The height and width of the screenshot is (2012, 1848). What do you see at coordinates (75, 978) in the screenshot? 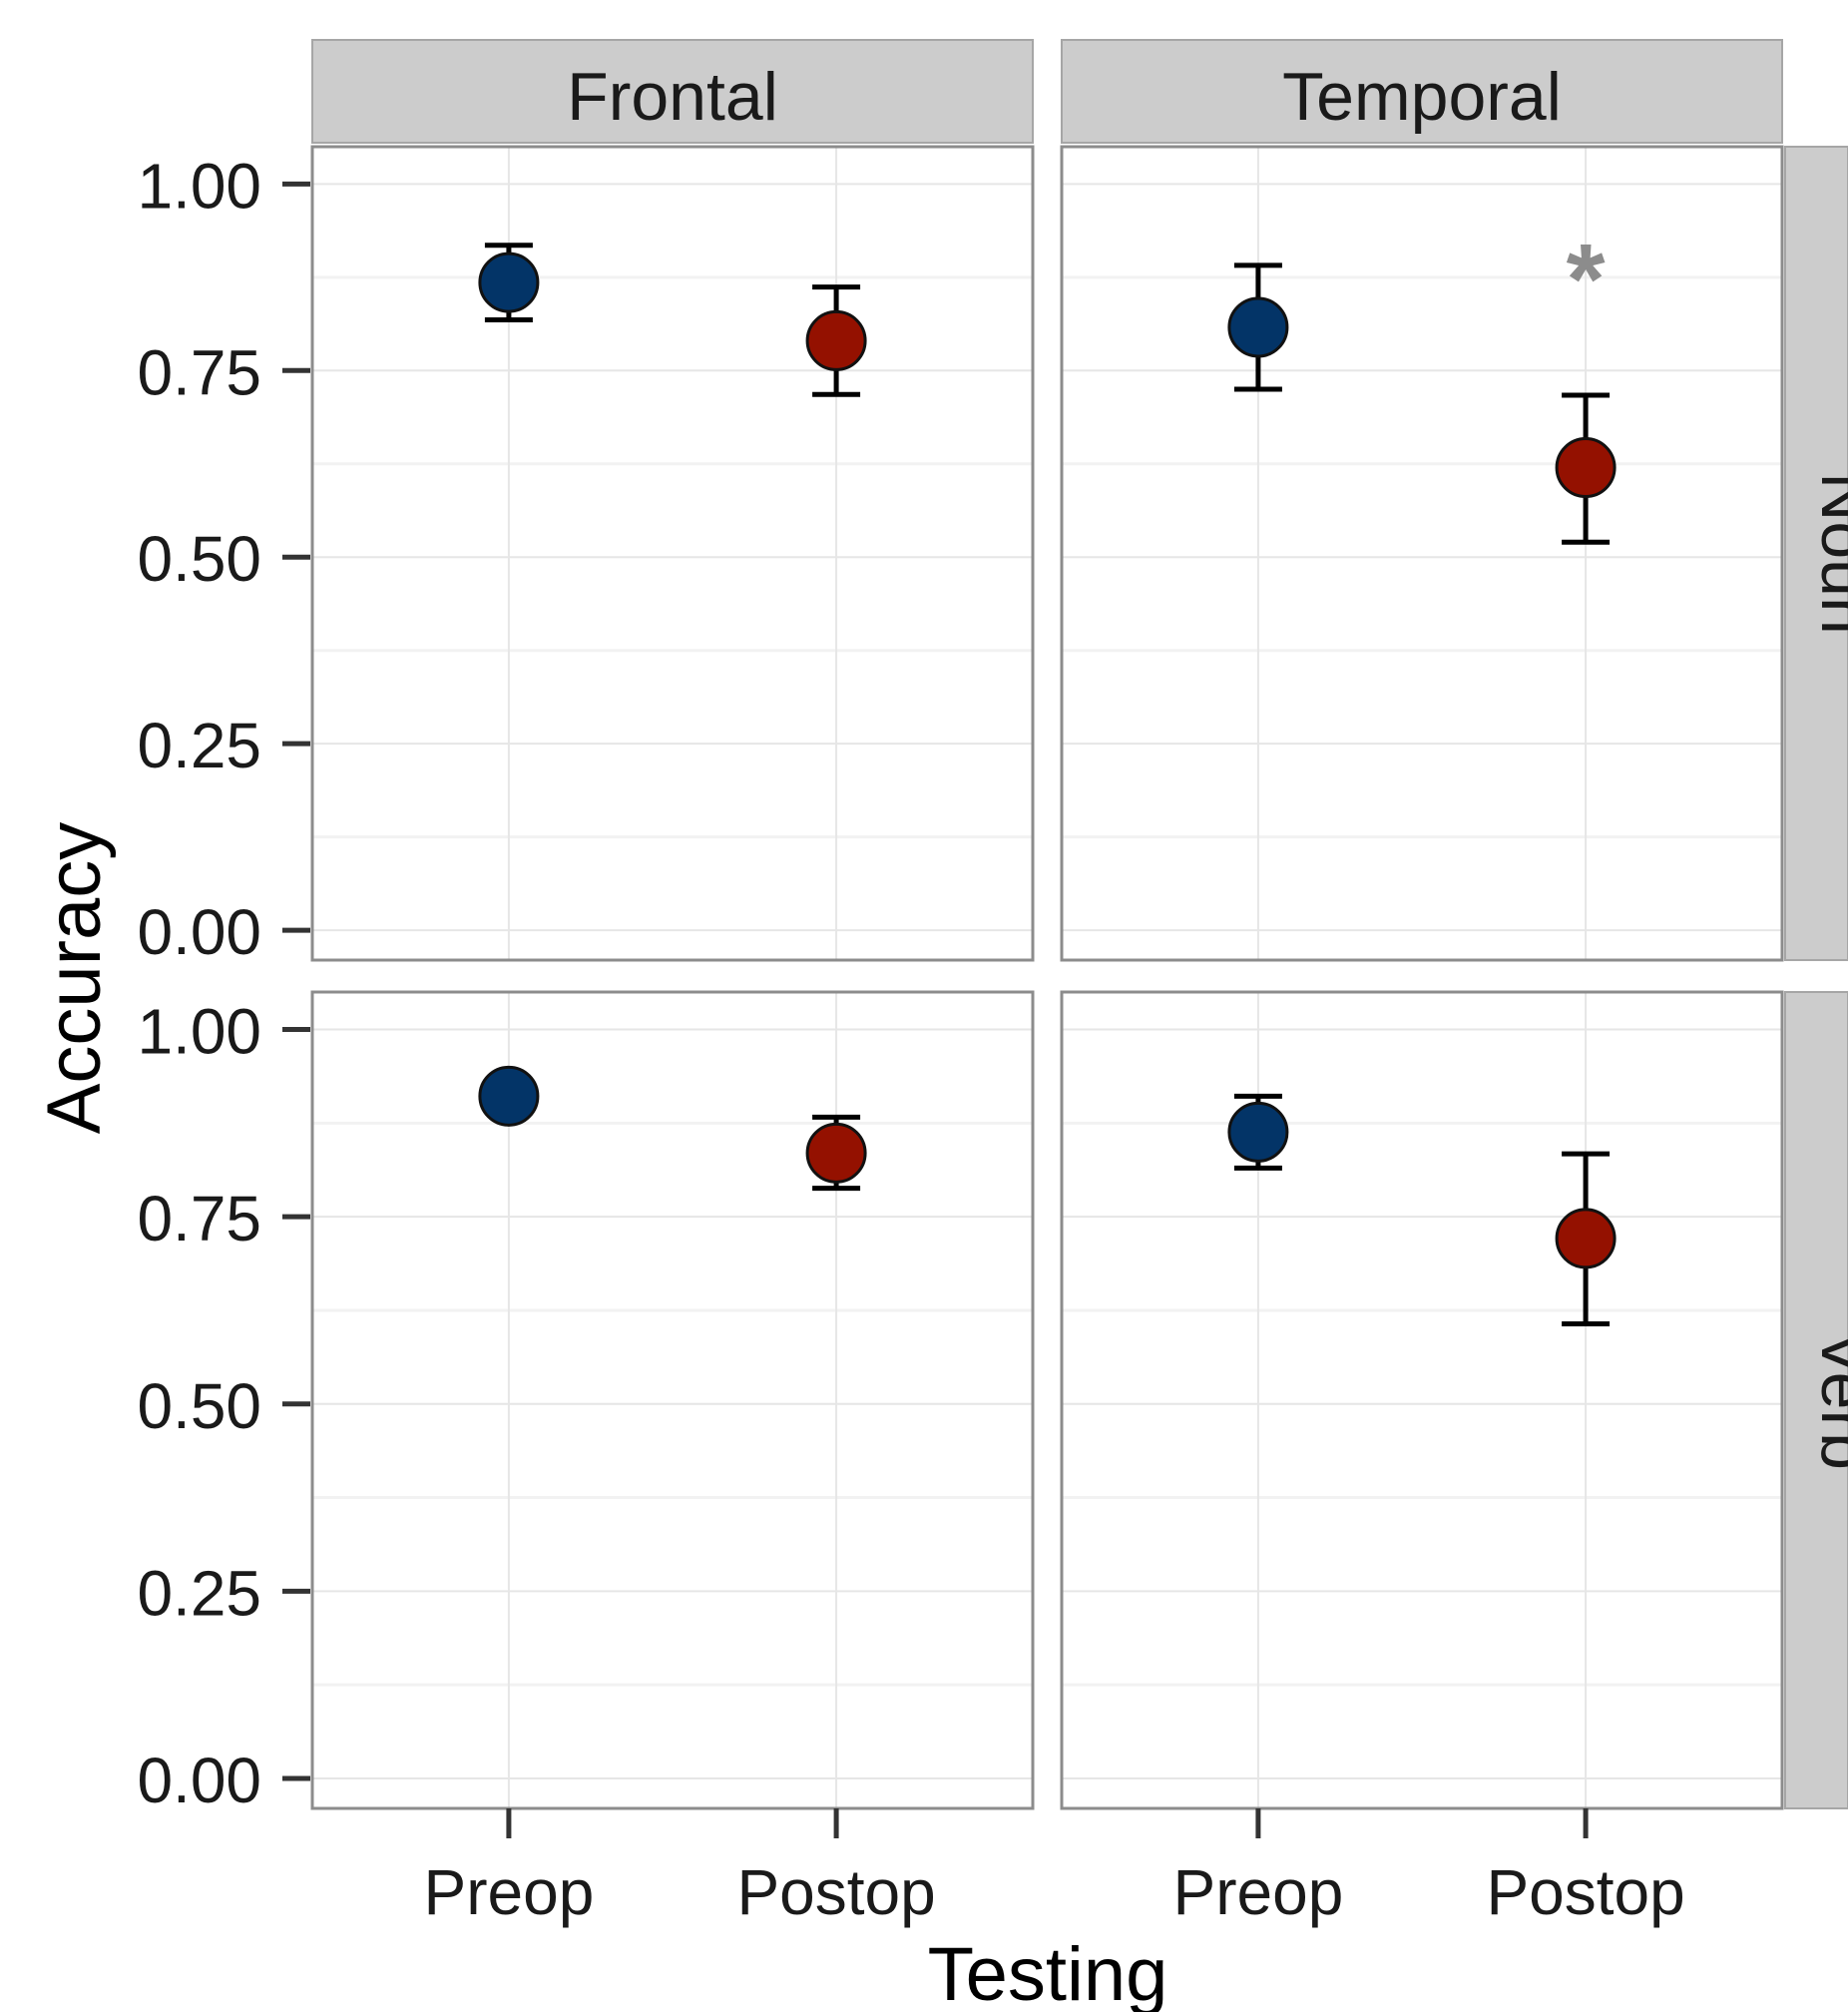
I see `y-axis-title: Accuracy` at bounding box center [75, 978].